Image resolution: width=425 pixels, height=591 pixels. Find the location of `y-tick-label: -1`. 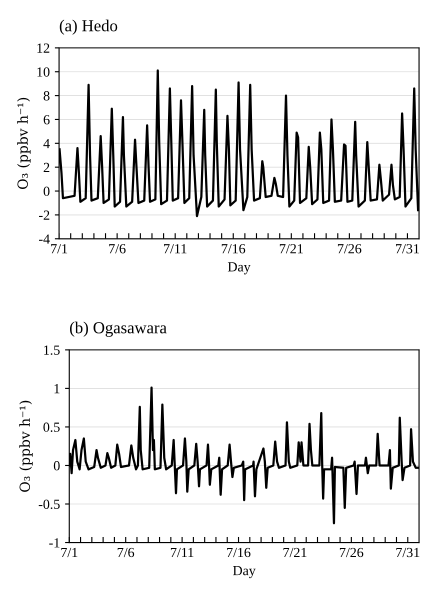

y-tick-label: -1 is located at coordinates (54, 543).